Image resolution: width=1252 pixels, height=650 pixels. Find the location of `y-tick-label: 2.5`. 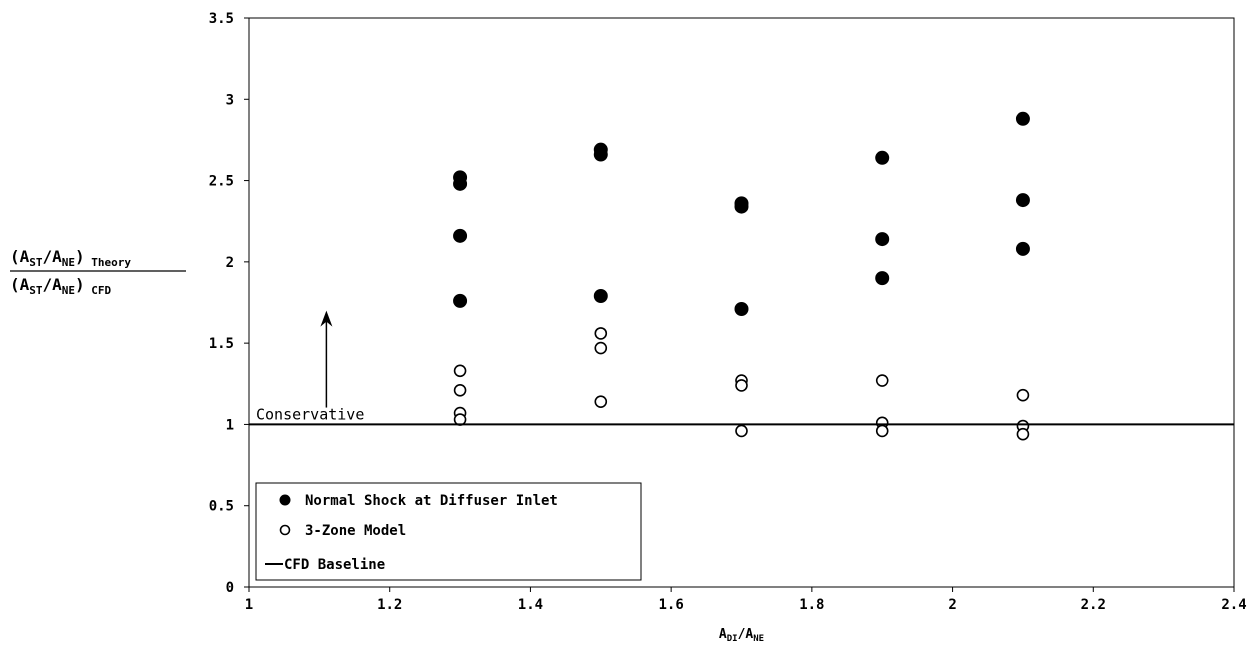

y-tick-label: 2.5 is located at coordinates (221, 182).